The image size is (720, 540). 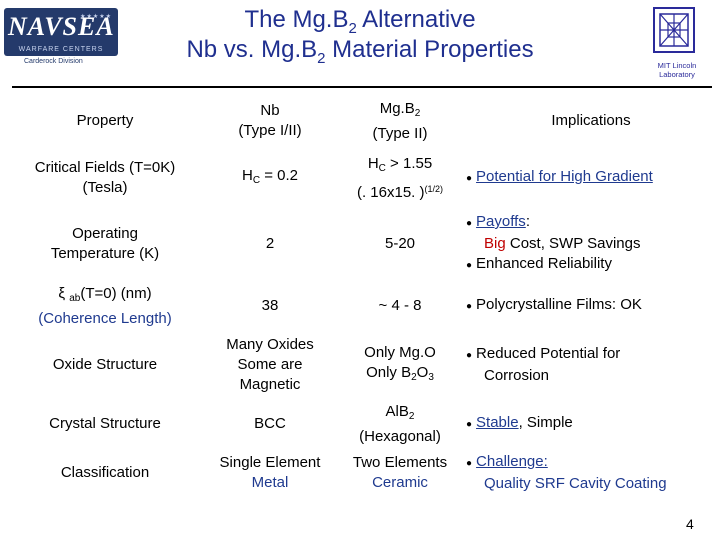 What do you see at coordinates (270, 120) in the screenshot?
I see `header-nb: Nb (Type I/II)` at bounding box center [270, 120].